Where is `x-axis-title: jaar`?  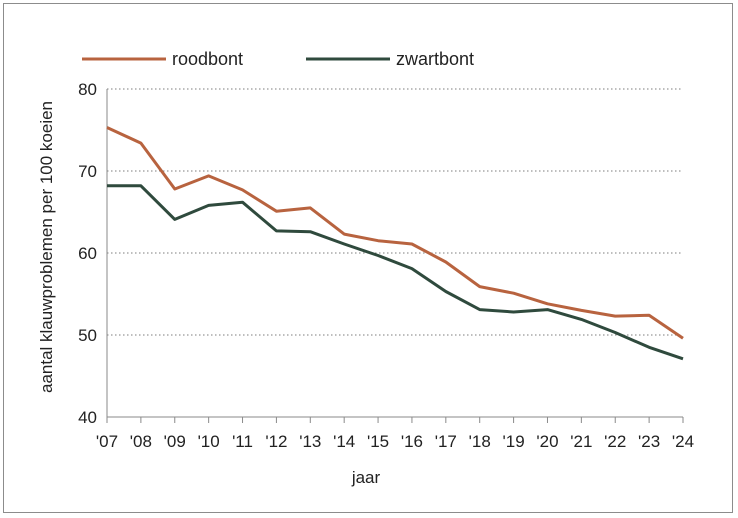 x-axis-title: jaar is located at coordinates (366, 477).